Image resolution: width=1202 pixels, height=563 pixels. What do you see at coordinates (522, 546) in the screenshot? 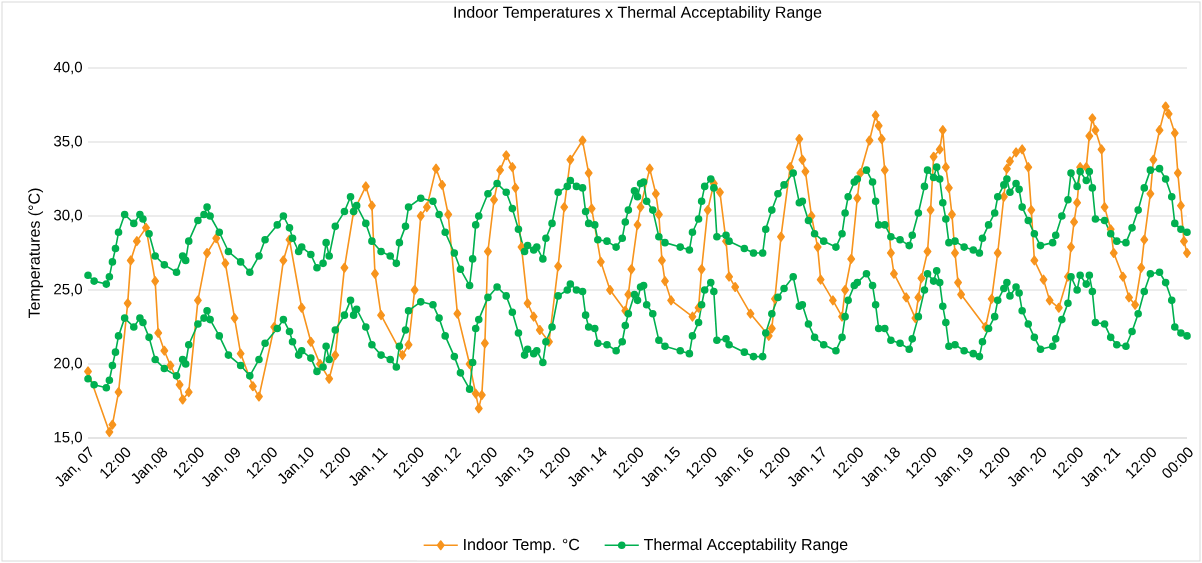
I see `legend-label: Indoor Temp. °C` at bounding box center [522, 546].